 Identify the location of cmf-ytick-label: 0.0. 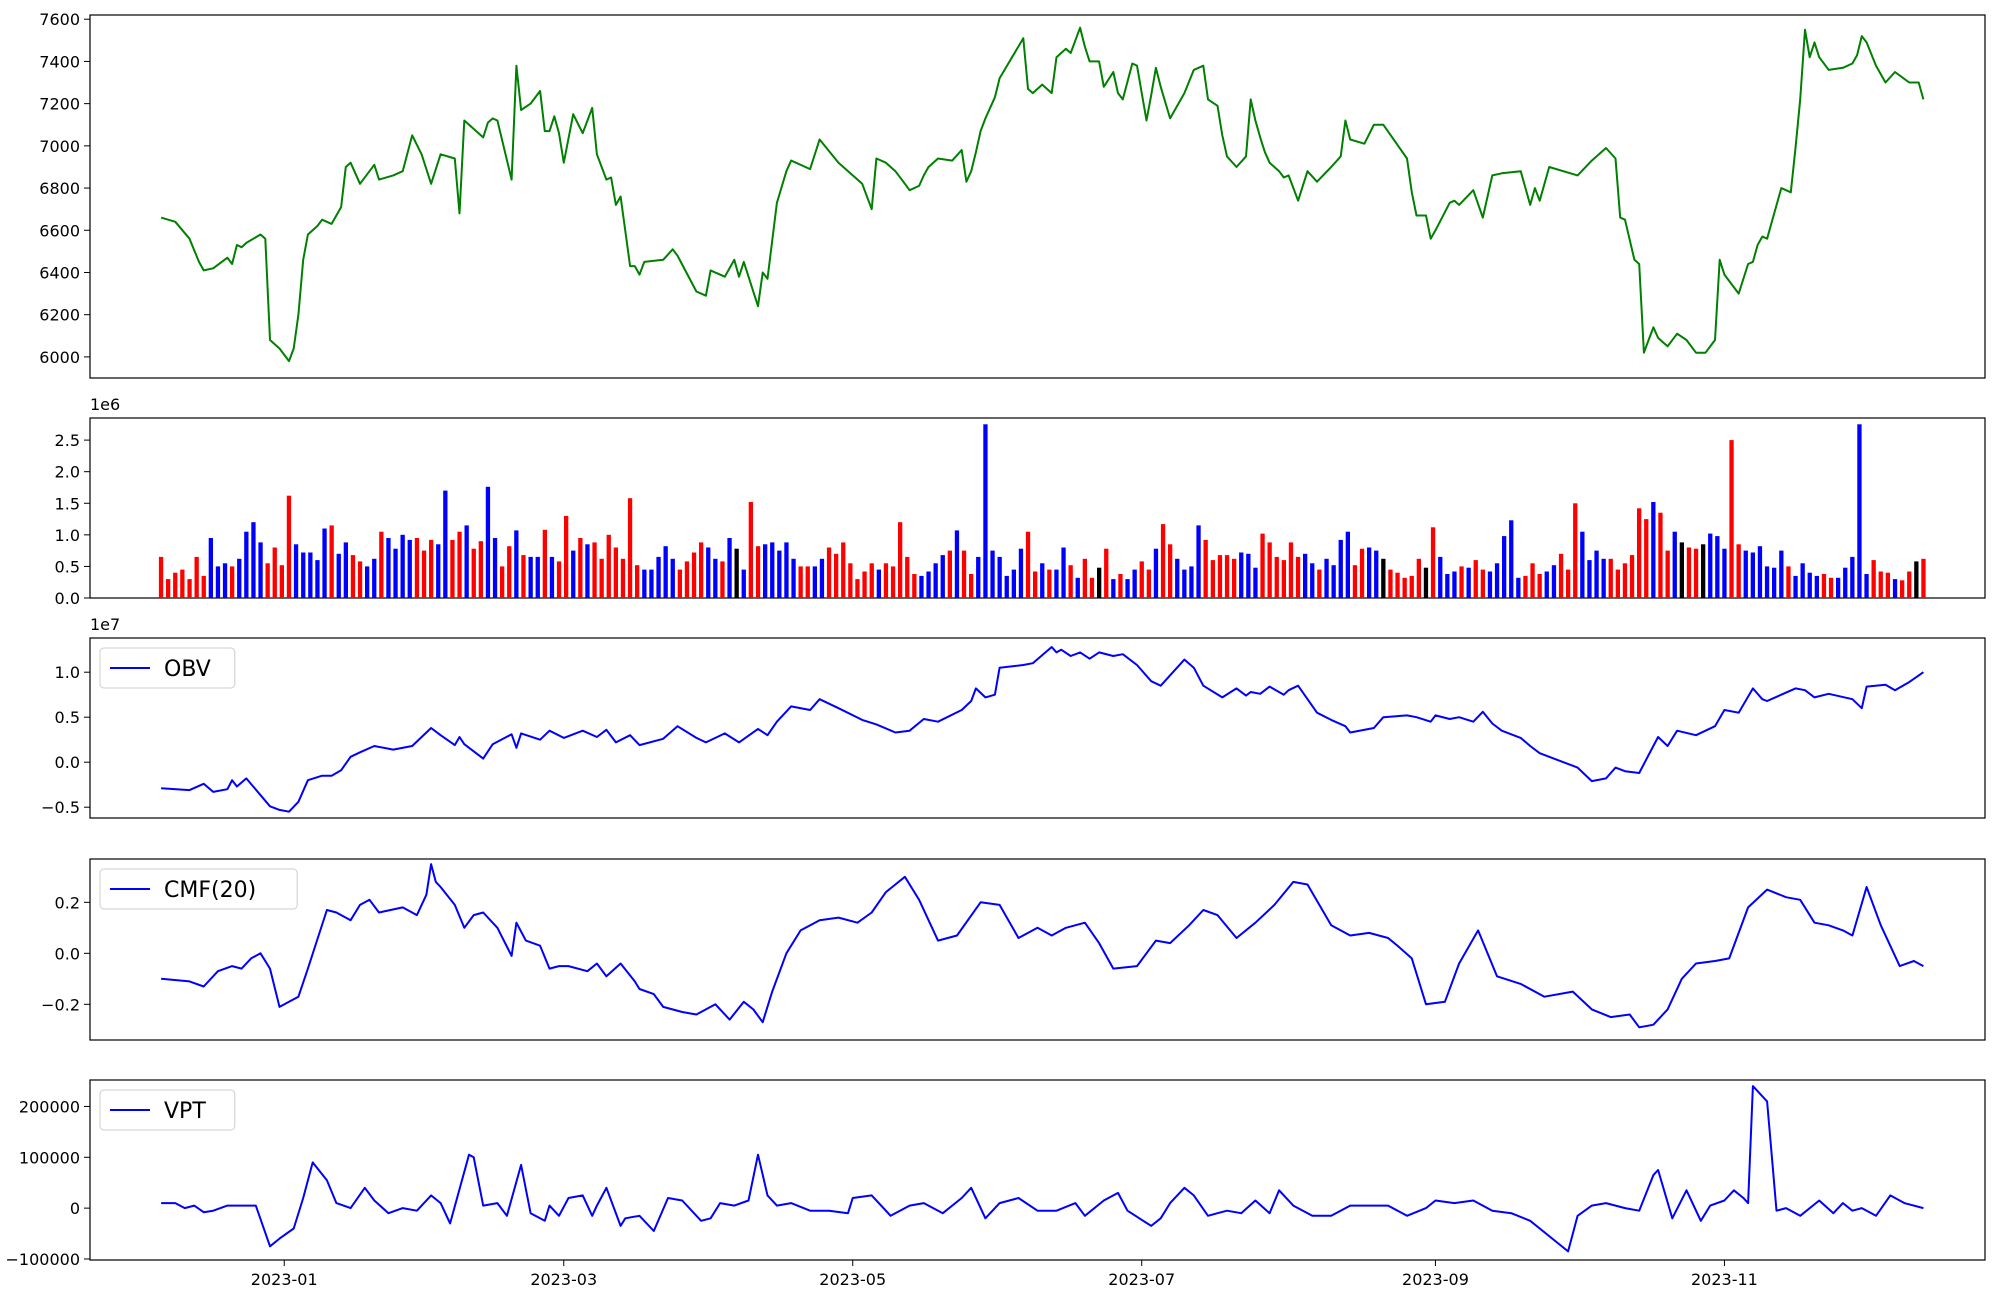
(67, 953).